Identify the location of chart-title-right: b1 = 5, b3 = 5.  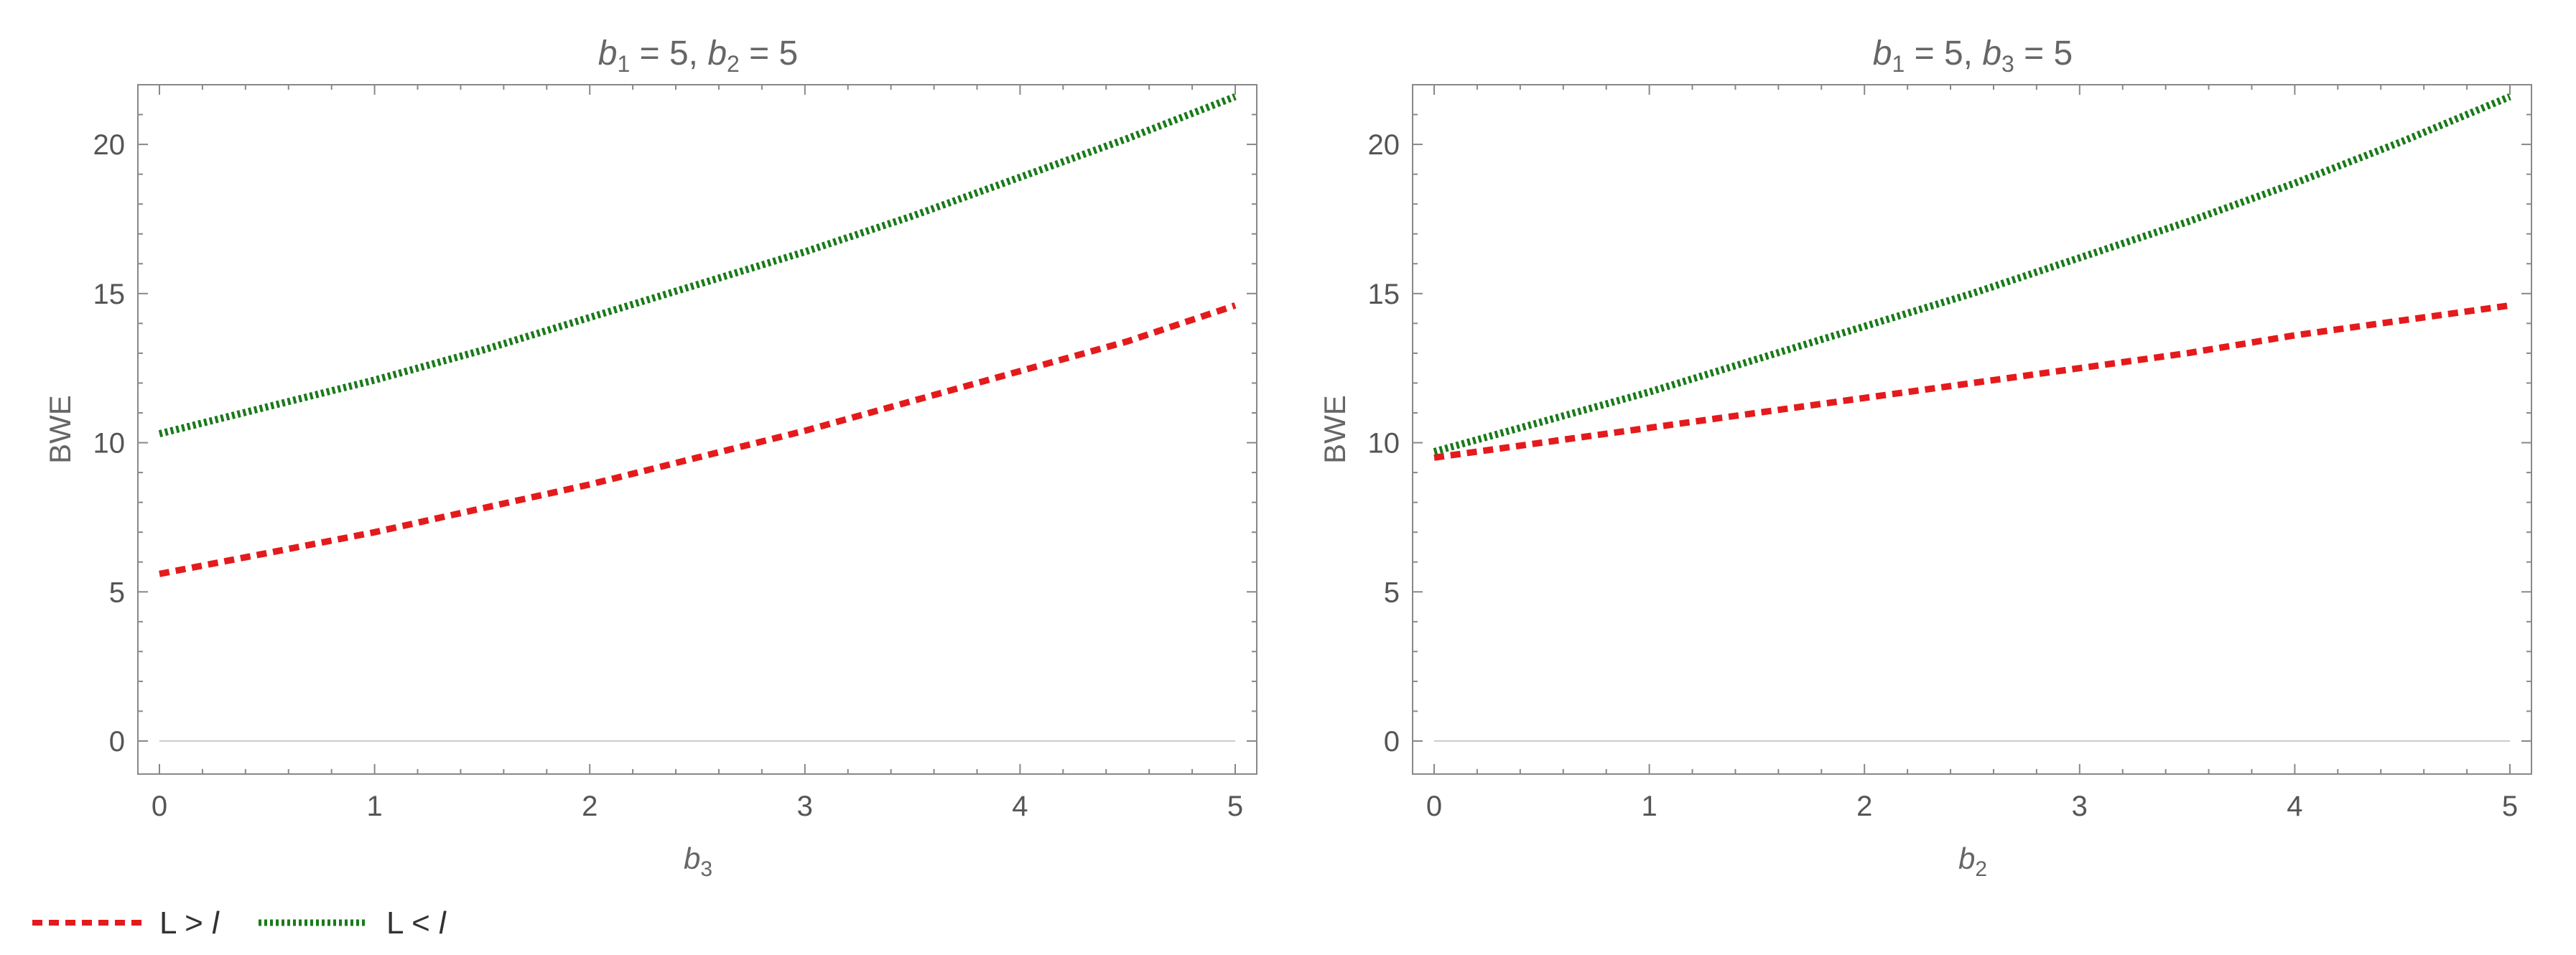
(1973, 56).